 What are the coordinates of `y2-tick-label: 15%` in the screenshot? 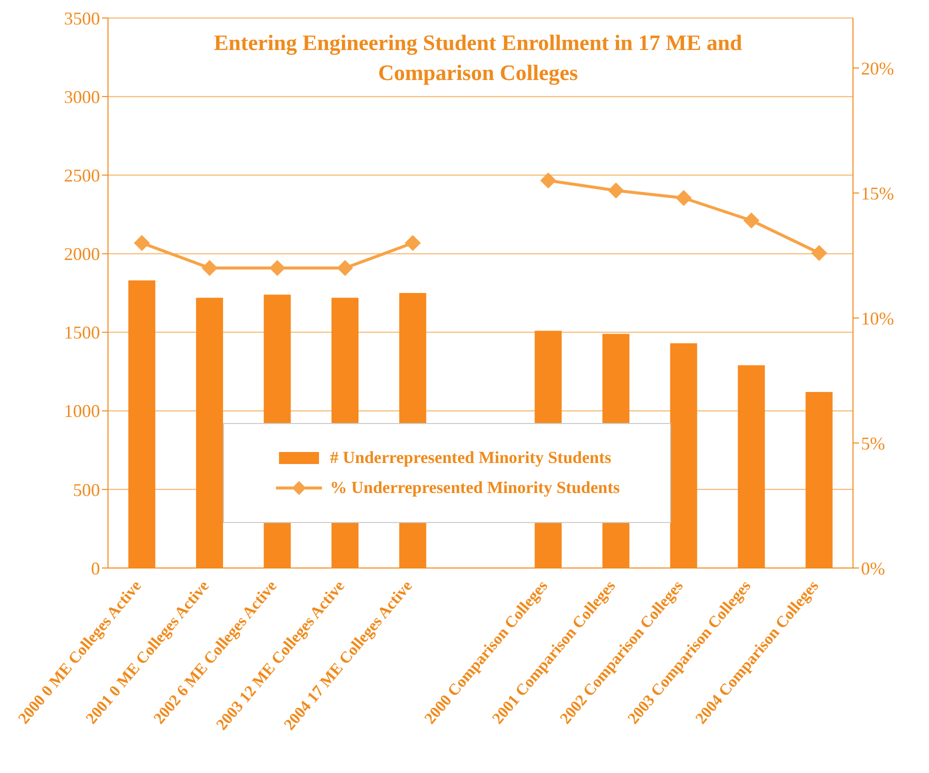 It's located at (877, 193).